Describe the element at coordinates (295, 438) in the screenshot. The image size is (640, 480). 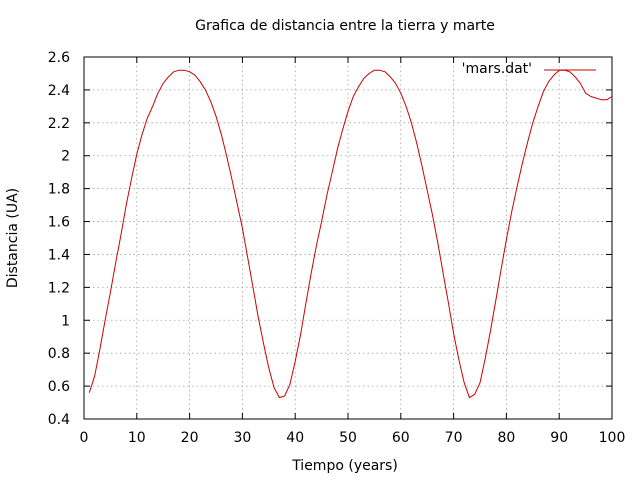
I see `x-tick-label: 40` at that location.